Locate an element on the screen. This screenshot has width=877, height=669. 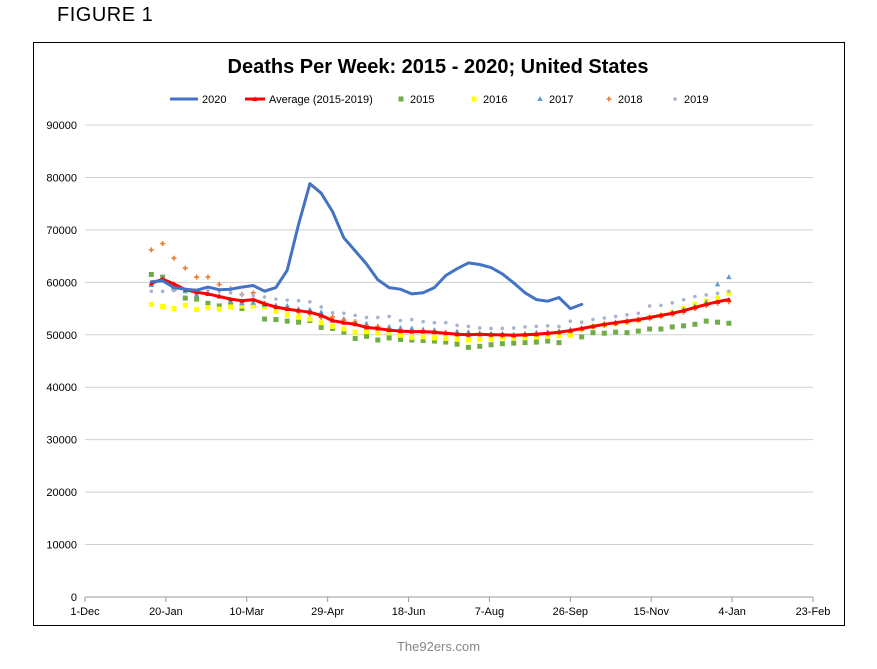
legend-item: 2019 is located at coordinates (690, 100).